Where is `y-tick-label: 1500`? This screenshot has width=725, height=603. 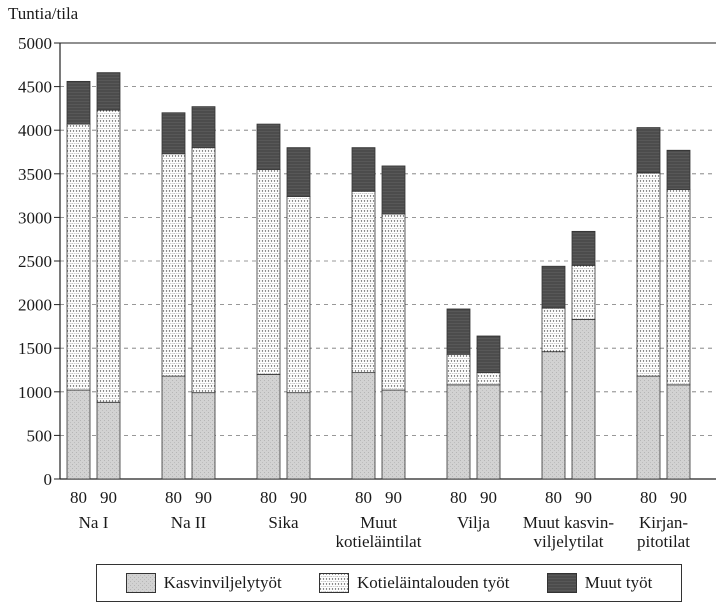
y-tick-label: 1500 is located at coordinates (35, 348).